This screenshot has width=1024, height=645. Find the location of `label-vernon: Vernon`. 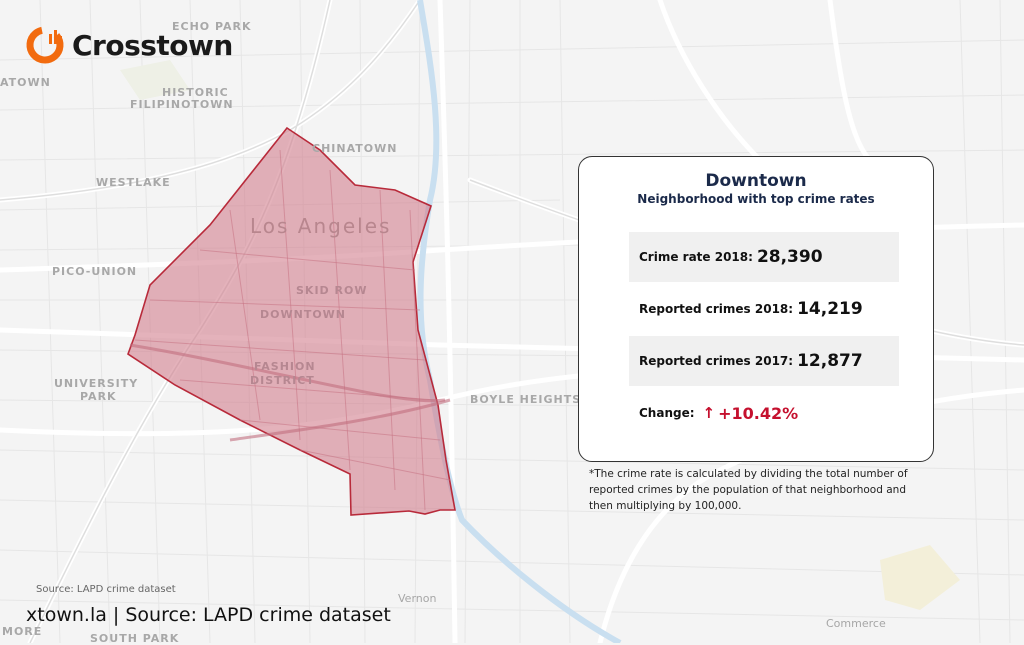

label-vernon: Vernon is located at coordinates (417, 598).